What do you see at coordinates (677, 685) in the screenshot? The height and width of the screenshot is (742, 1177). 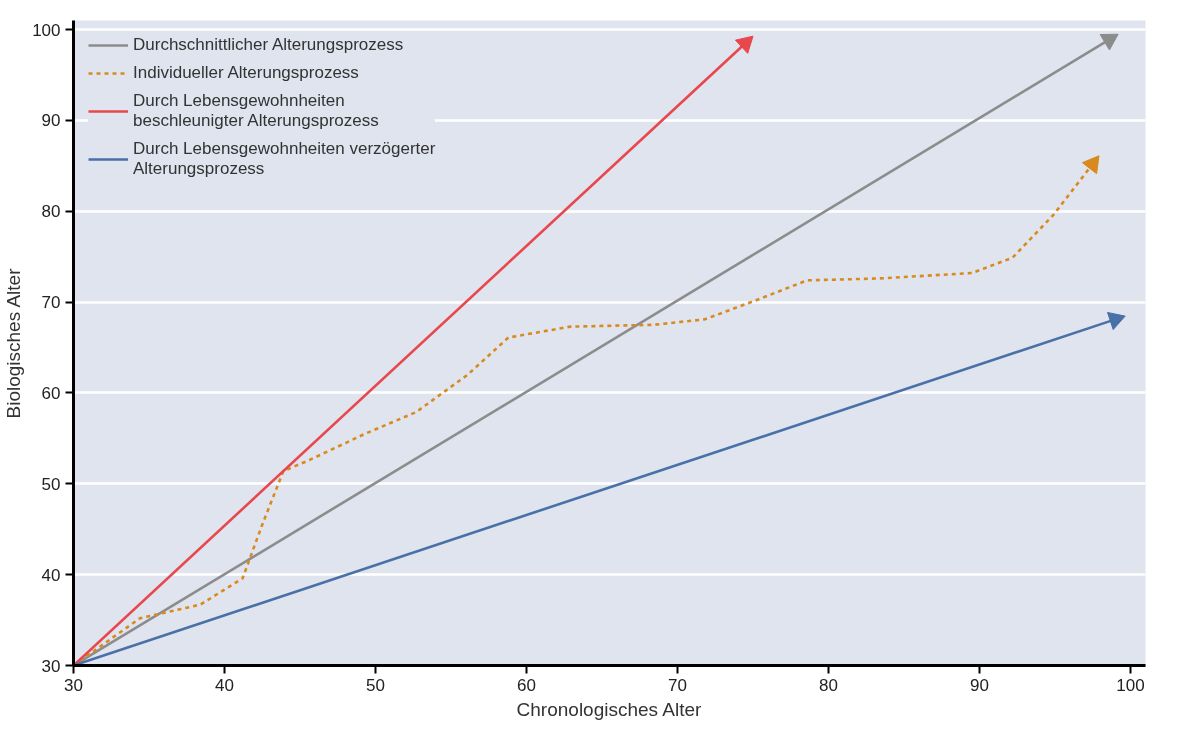 I see `x-tick-label: 70` at bounding box center [677, 685].